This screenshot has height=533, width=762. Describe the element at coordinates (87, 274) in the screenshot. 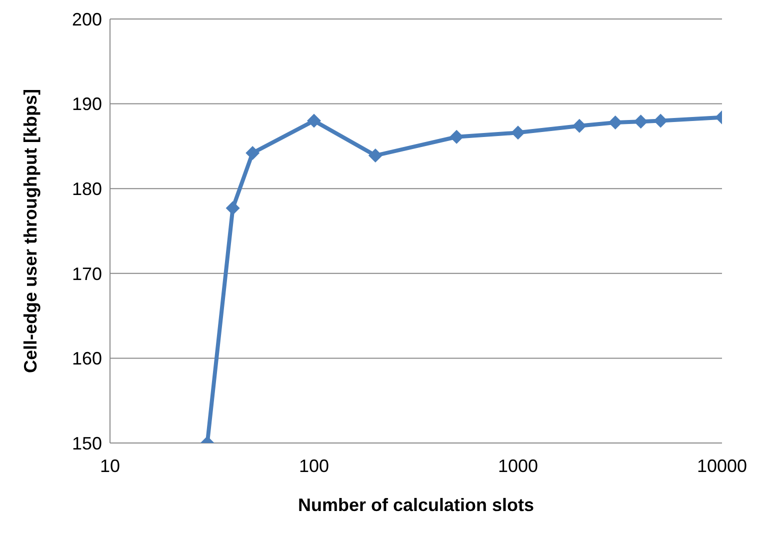

I see `y-tick-label: 170` at that location.